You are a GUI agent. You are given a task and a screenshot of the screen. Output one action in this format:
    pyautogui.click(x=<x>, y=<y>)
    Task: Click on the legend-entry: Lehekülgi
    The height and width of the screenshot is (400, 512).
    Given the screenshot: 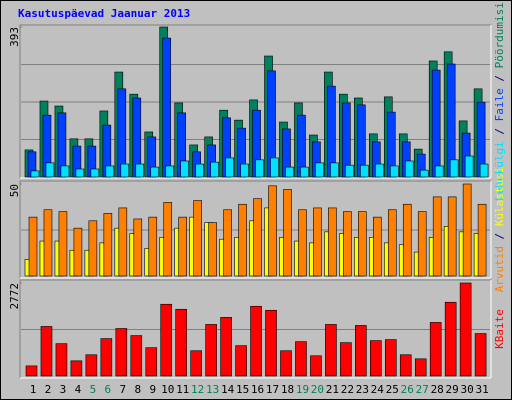 What is the action you would take?
    pyautogui.click(x=499, y=171)
    